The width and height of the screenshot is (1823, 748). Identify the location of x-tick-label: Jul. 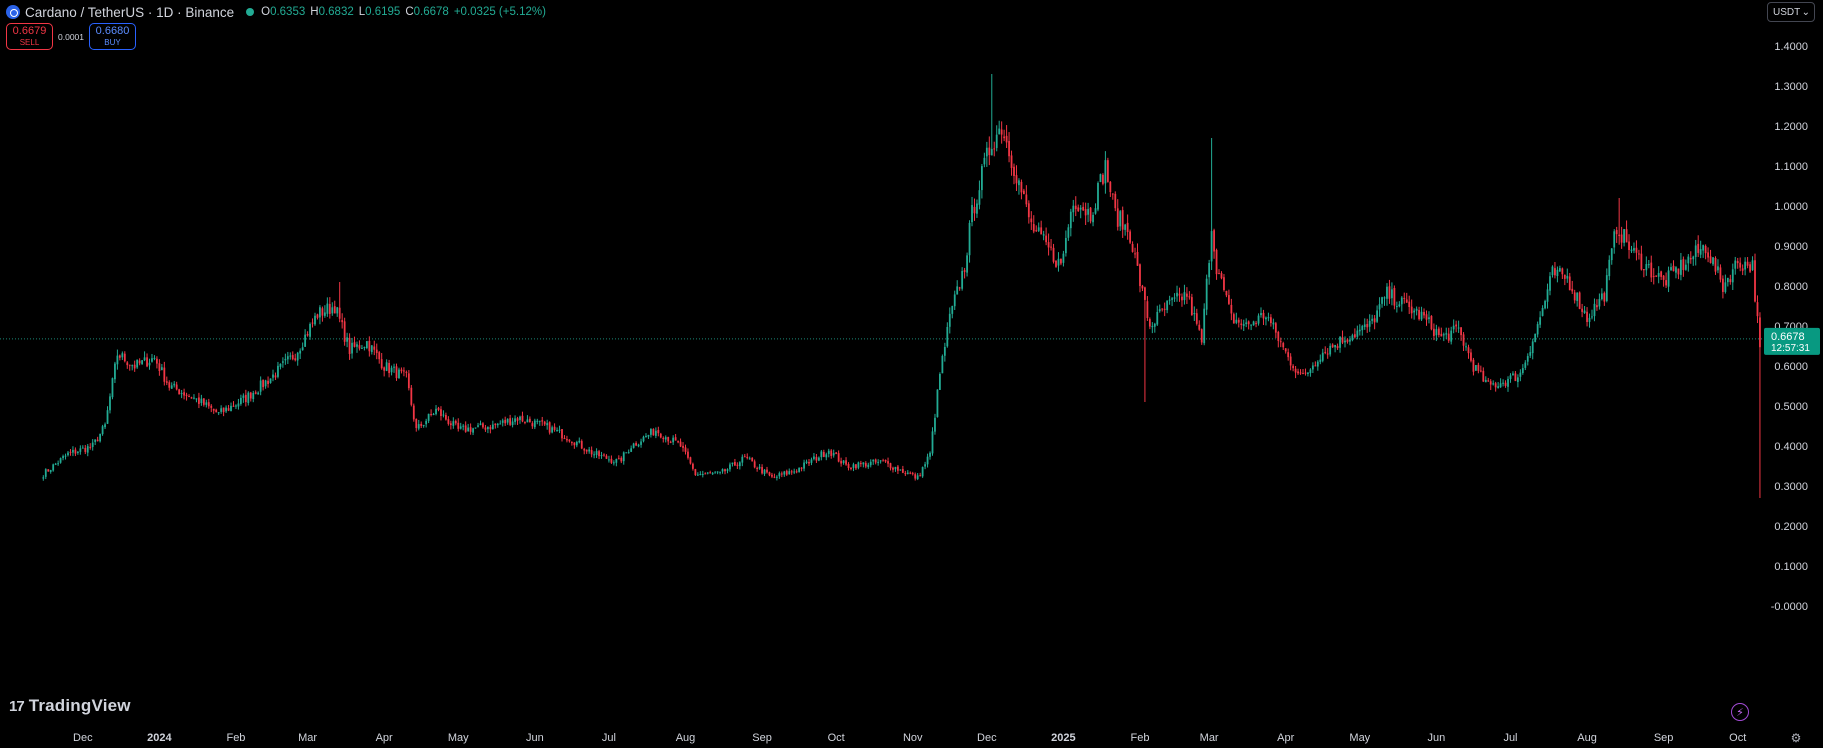
(1510, 738).